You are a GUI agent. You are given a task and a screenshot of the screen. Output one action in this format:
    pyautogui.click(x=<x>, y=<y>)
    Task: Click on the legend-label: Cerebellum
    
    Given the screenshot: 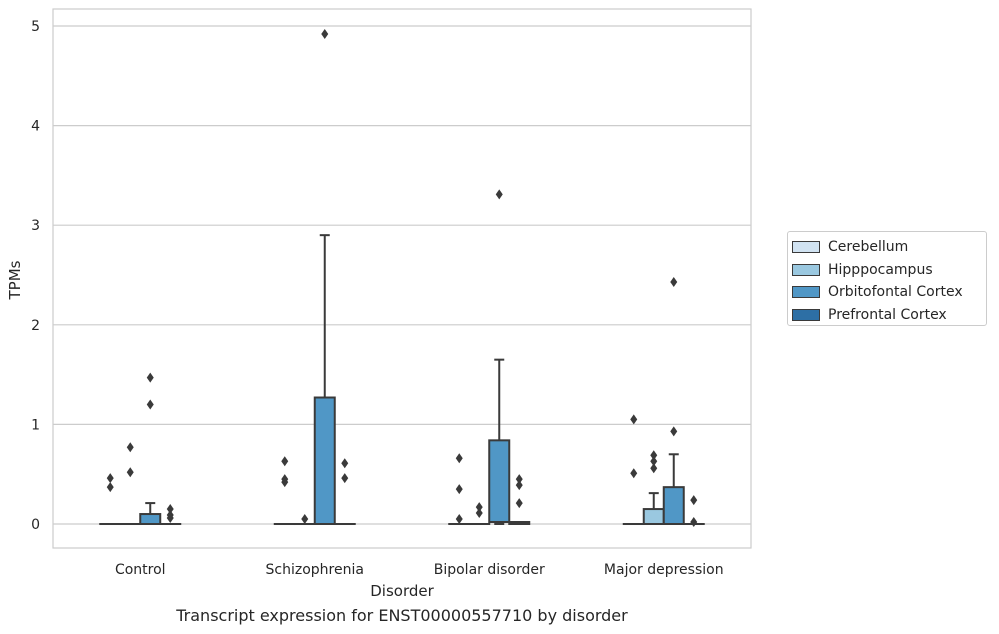 What is the action you would take?
    pyautogui.click(x=868, y=247)
    